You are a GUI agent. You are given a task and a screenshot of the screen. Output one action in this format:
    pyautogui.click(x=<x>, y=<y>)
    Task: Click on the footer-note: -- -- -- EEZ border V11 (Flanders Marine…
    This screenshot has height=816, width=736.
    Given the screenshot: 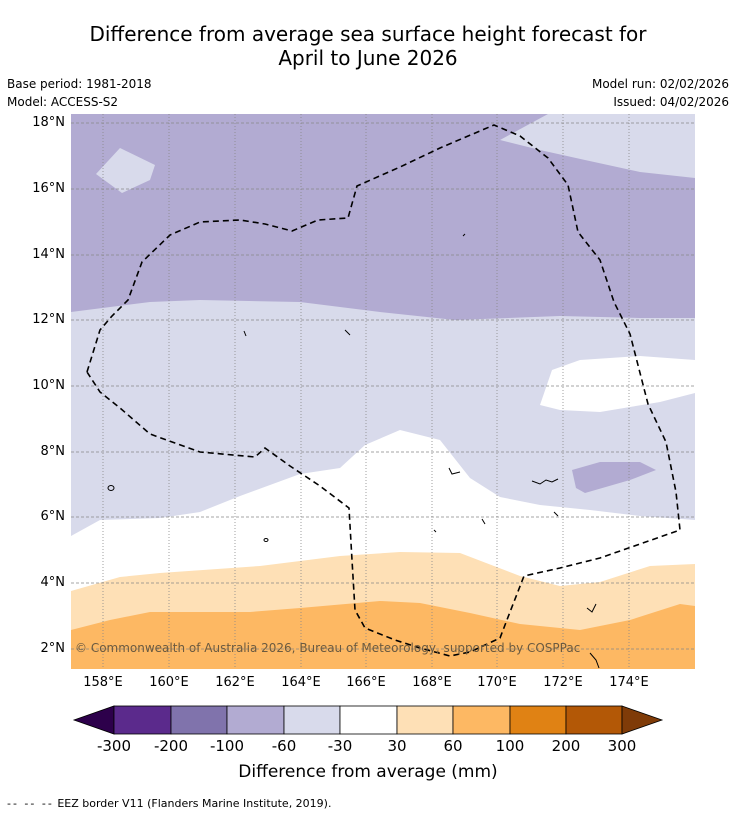 What is the action you would take?
    pyautogui.click(x=169, y=803)
    